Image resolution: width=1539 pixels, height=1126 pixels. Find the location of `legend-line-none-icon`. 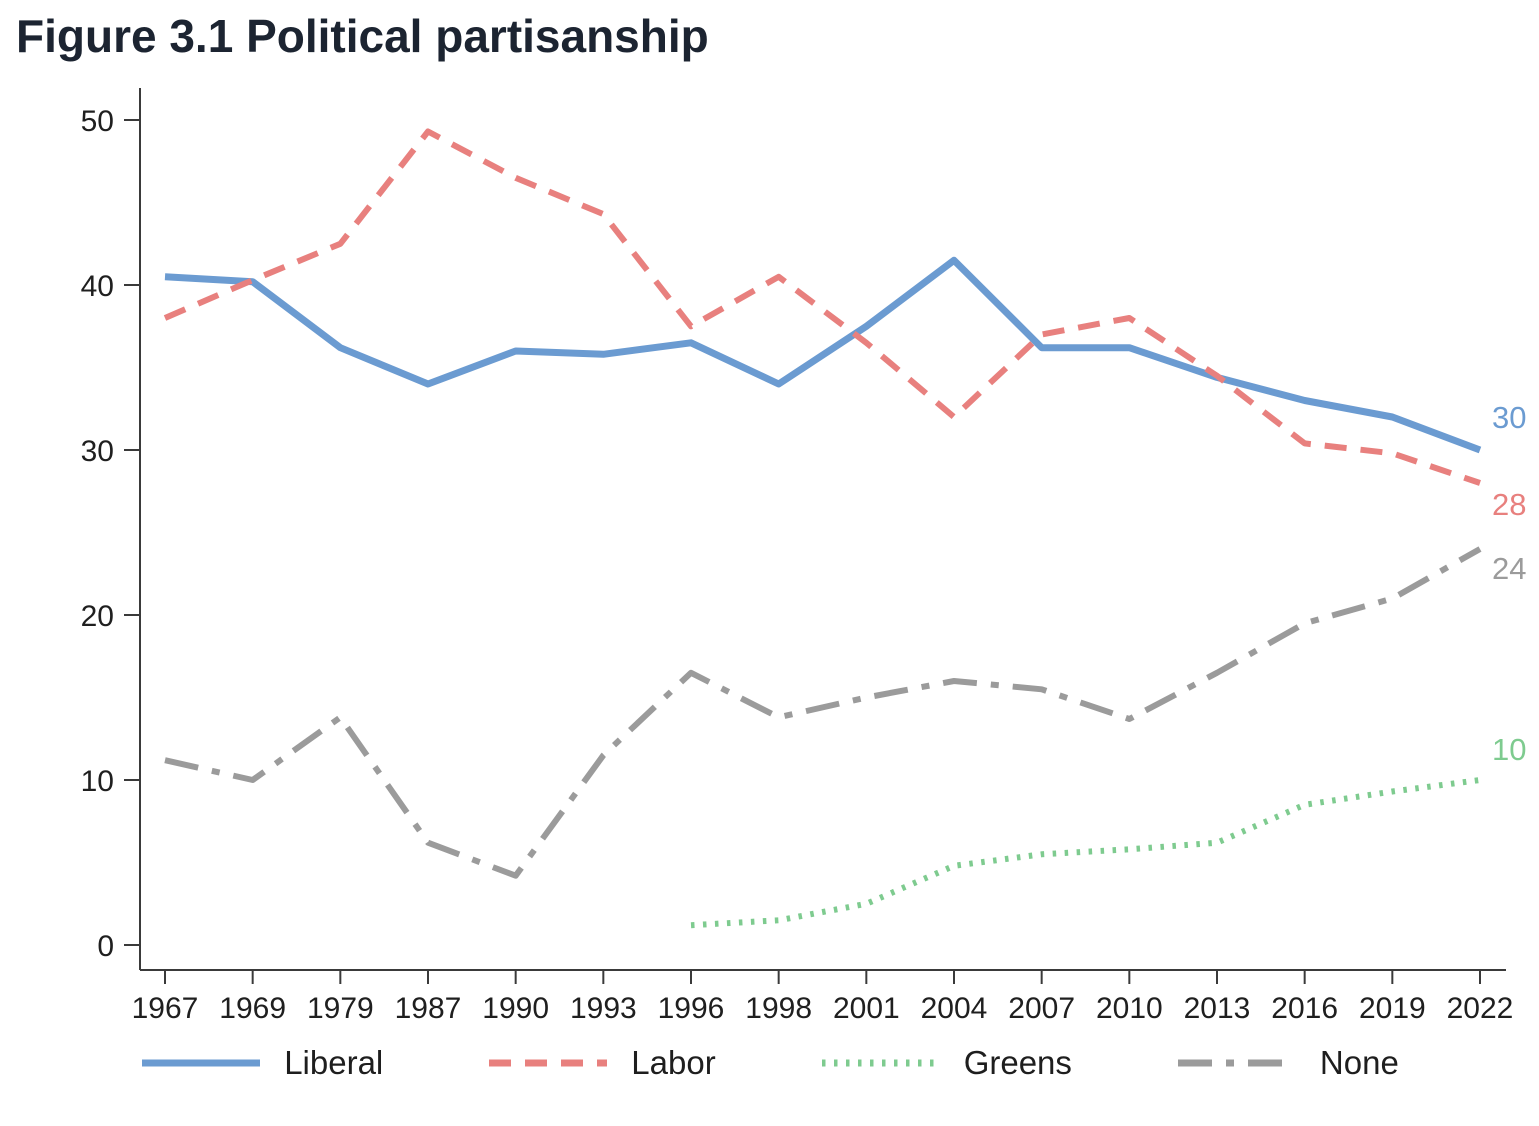

legend-line-none-icon is located at coordinates (1236, 1063).